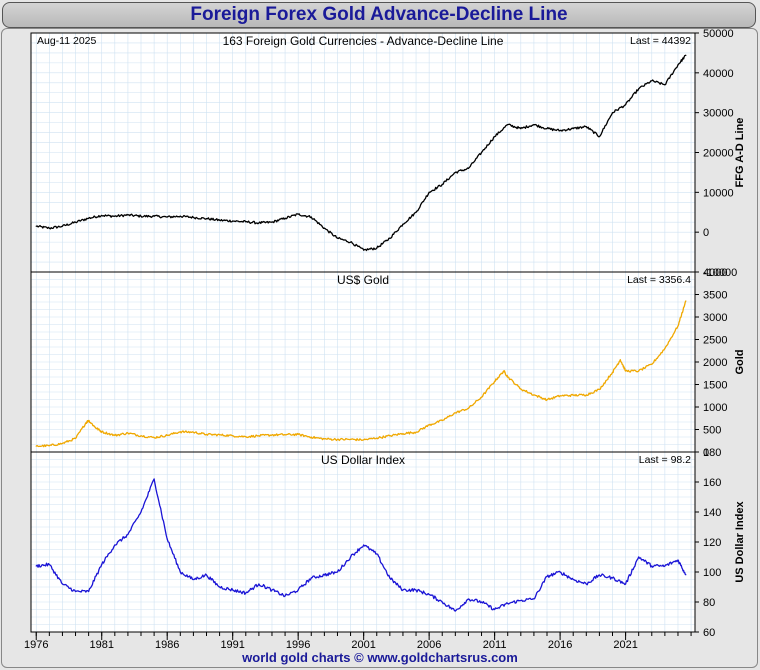 This screenshot has width=760, height=670. I want to click on x-tick-label: 1996, so click(298, 645).